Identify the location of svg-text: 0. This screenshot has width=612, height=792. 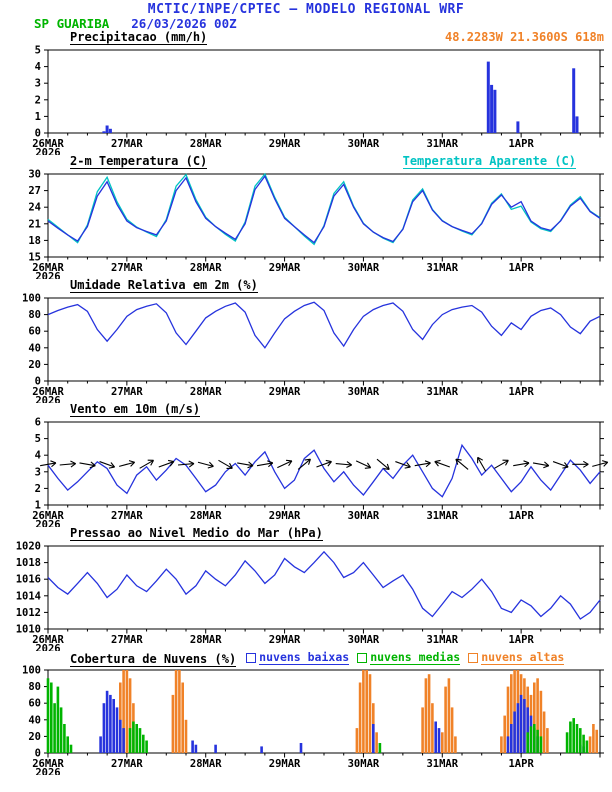
(38, 134).